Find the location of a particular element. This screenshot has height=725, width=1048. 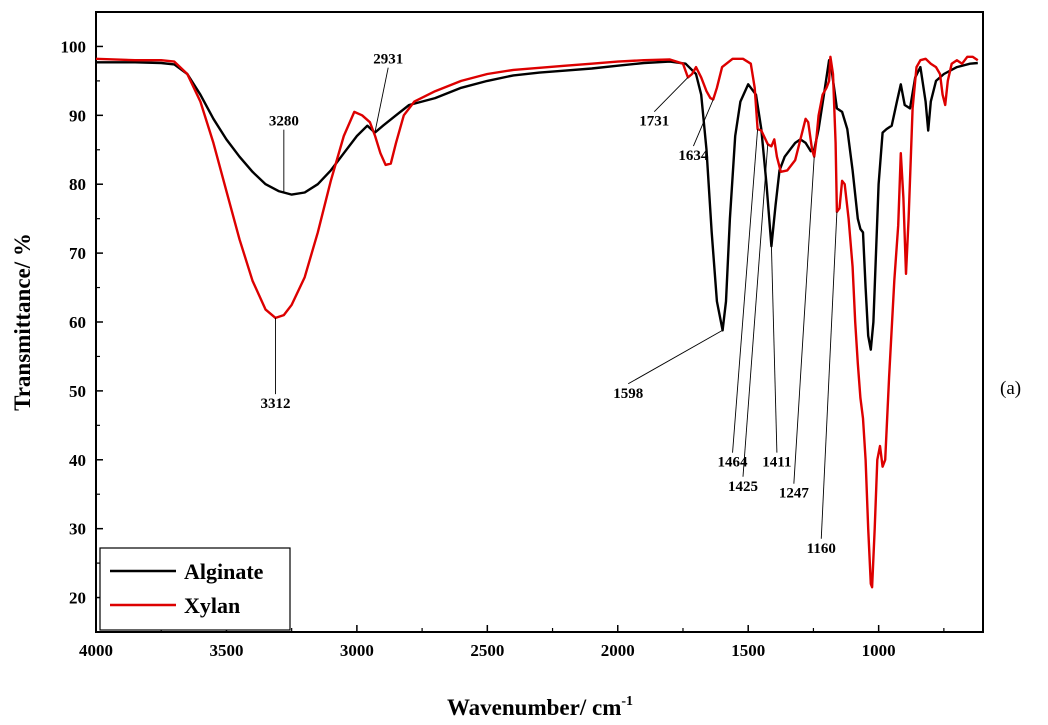

y-tick-label: 70 is located at coordinates (77, 253).